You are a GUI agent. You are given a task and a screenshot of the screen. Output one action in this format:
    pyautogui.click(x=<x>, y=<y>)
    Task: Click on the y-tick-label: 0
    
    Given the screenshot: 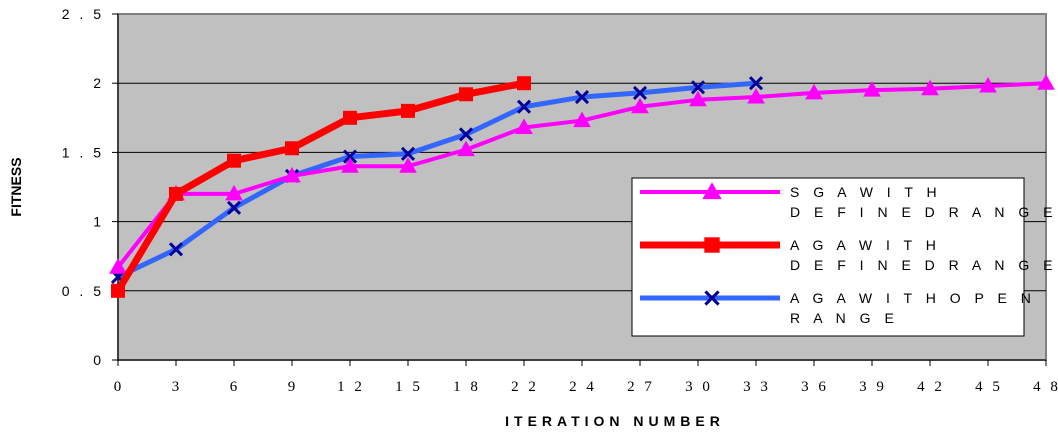 What is the action you would take?
    pyautogui.click(x=98, y=360)
    